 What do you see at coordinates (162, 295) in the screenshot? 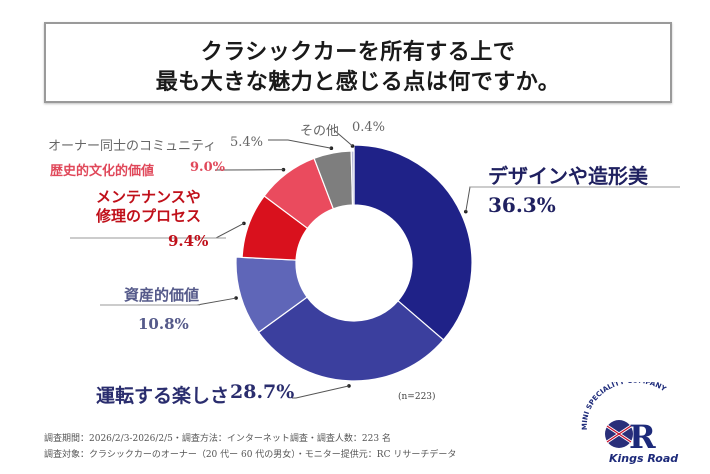
I see `label-asset: 資産的価値` at bounding box center [162, 295].